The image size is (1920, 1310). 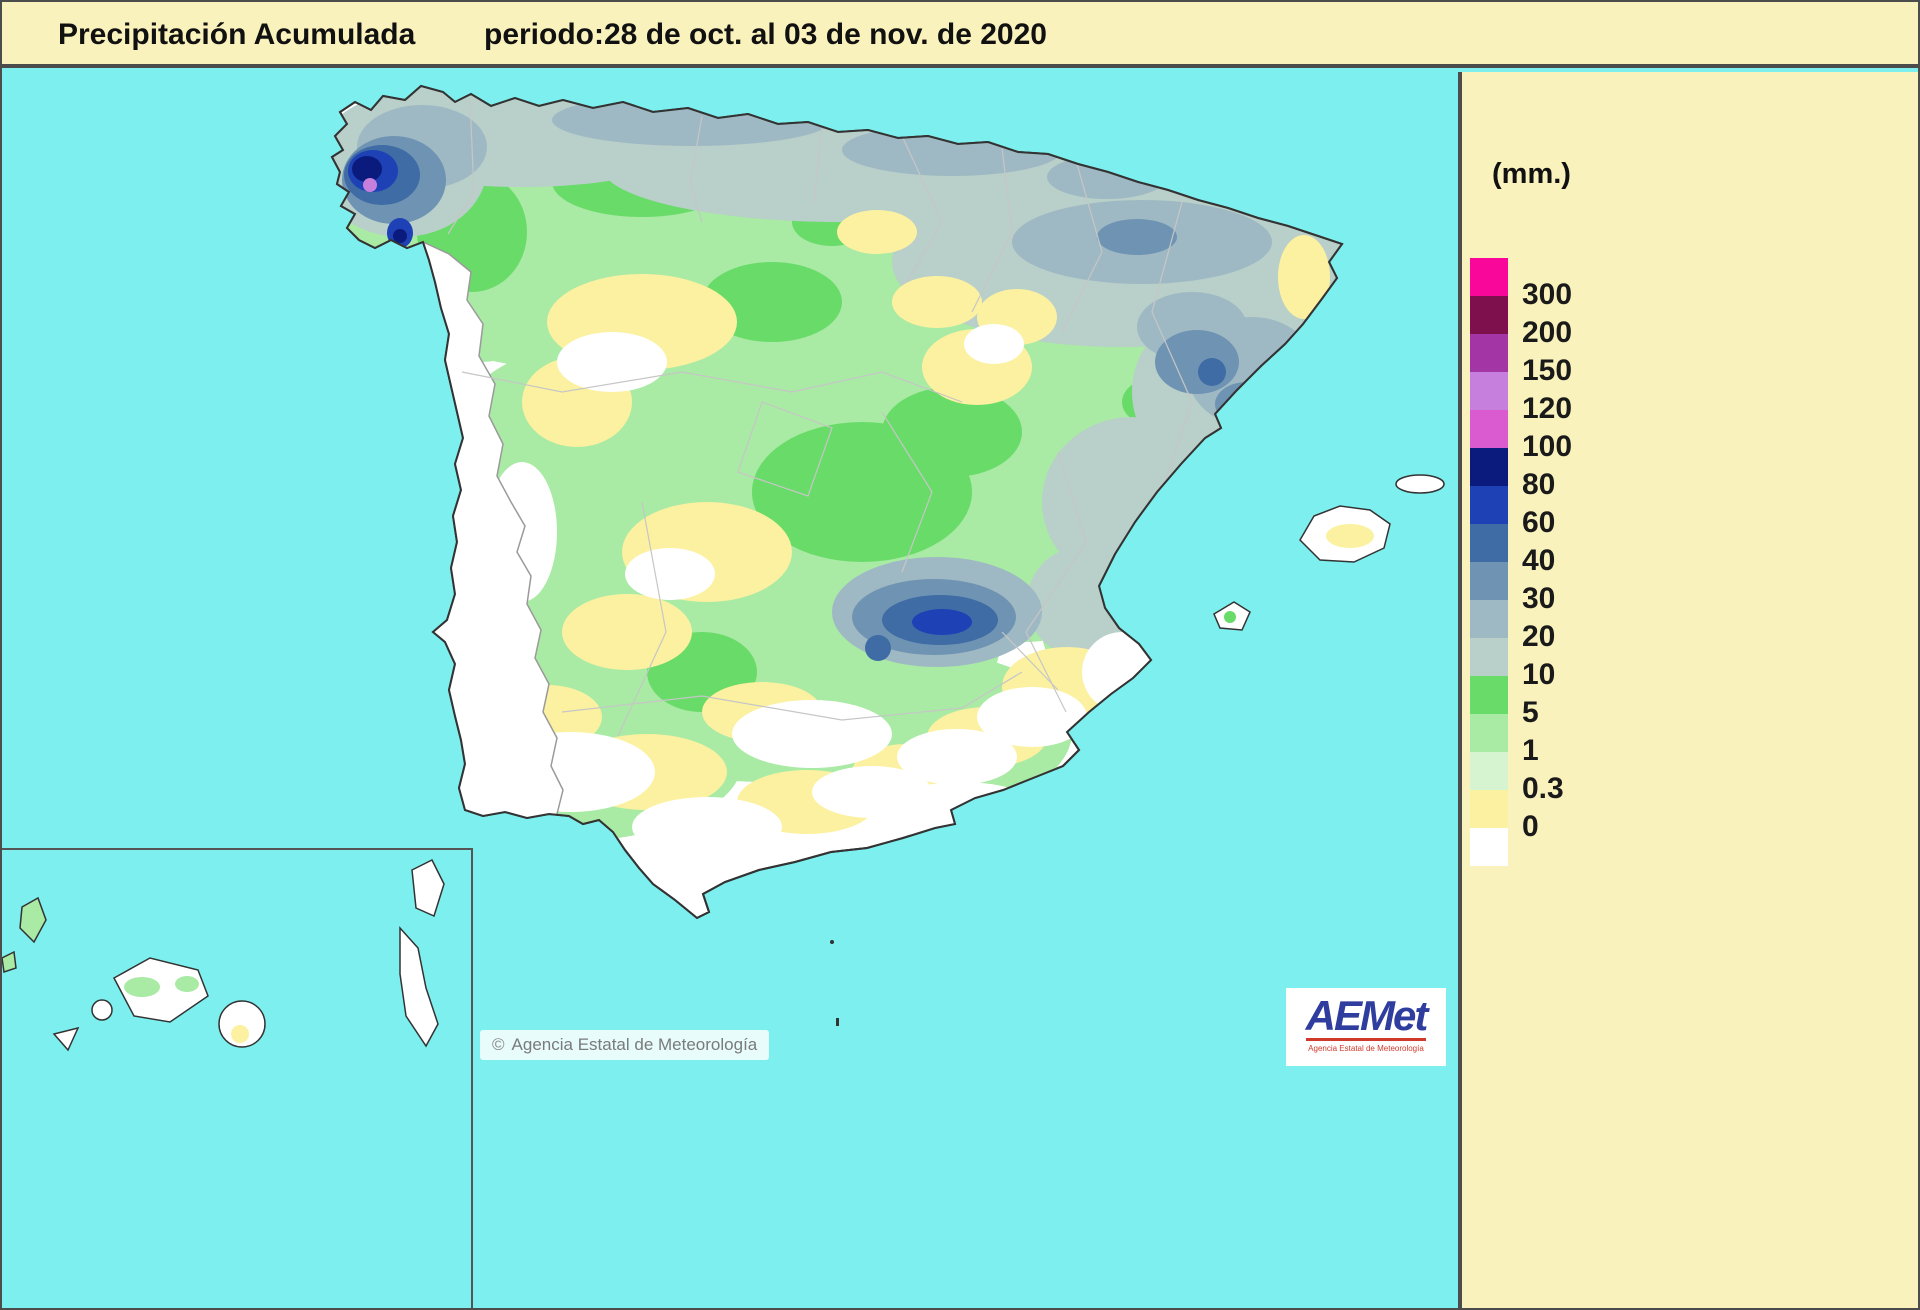 I want to click on aemet-logo: AEMet Agencia Estatal de Meteorología, so click(x=1366, y=1027).